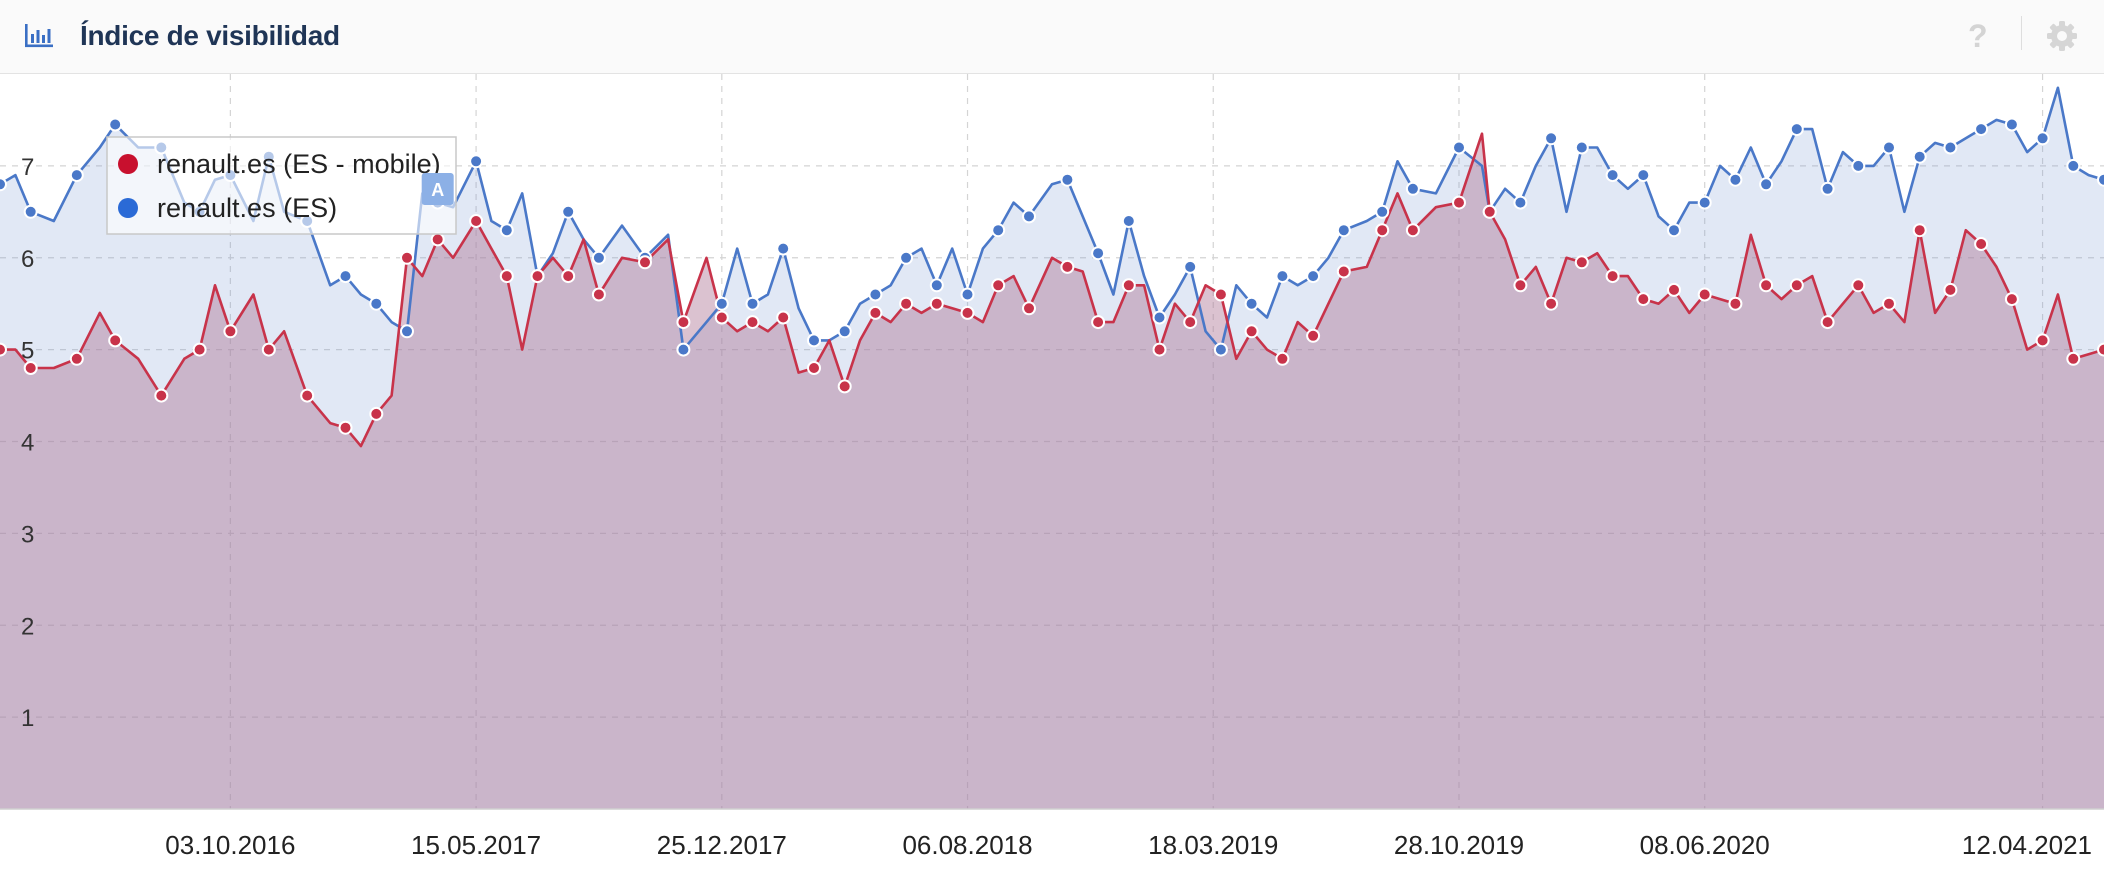 The image size is (2104, 876). I want to click on legend-label-desktop: renault.es (ES), so click(247, 208).